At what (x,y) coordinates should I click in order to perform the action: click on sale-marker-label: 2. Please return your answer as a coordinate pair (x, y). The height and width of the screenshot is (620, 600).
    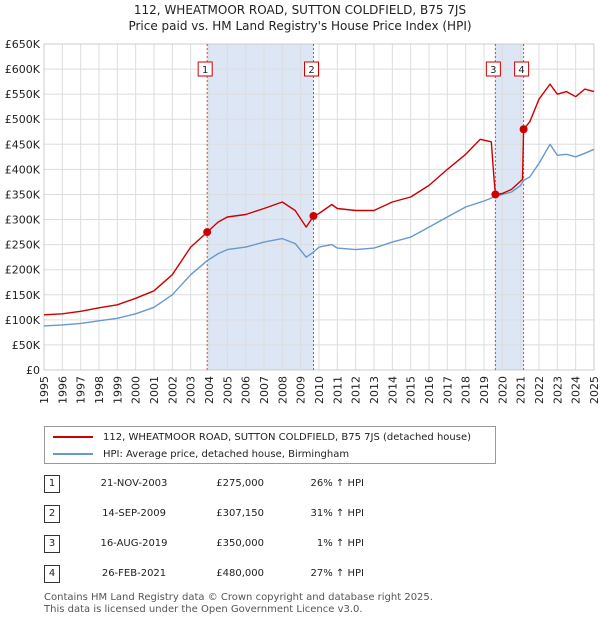
    Looking at the image, I should click on (311, 70).